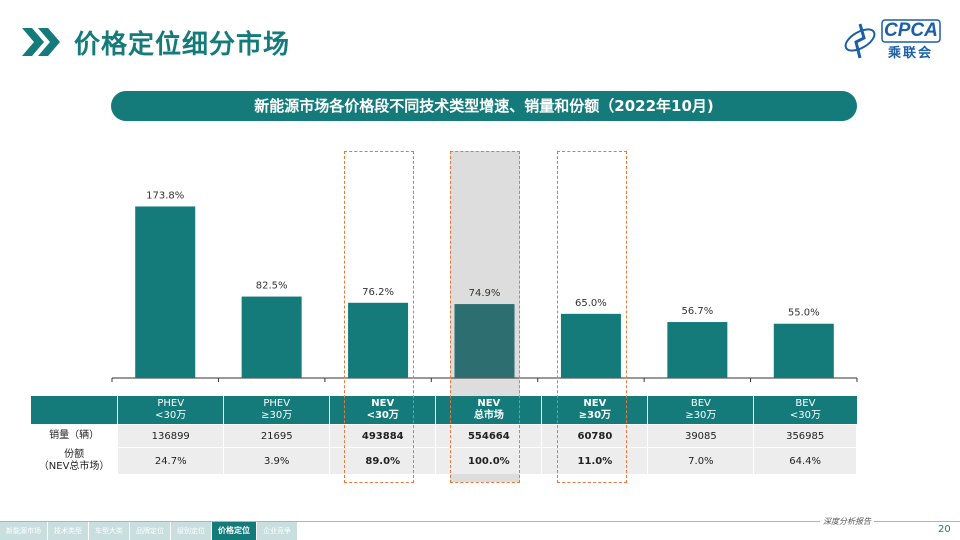 Image resolution: width=960 pixels, height=540 pixels. What do you see at coordinates (489, 436) in the screenshot?
I see `table-cell: 554664` at bounding box center [489, 436].